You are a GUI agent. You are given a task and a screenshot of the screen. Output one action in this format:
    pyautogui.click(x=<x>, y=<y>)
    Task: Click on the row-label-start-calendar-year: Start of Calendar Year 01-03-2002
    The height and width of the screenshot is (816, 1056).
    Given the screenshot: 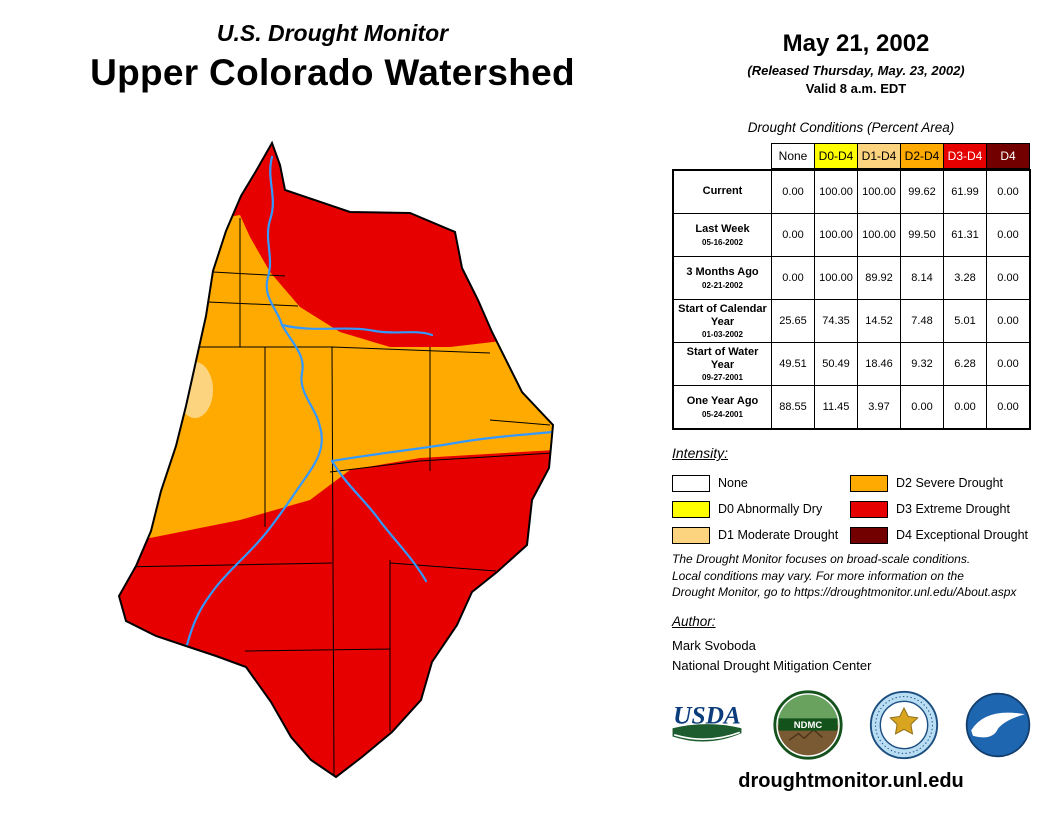 What is the action you would take?
    pyautogui.click(x=722, y=321)
    